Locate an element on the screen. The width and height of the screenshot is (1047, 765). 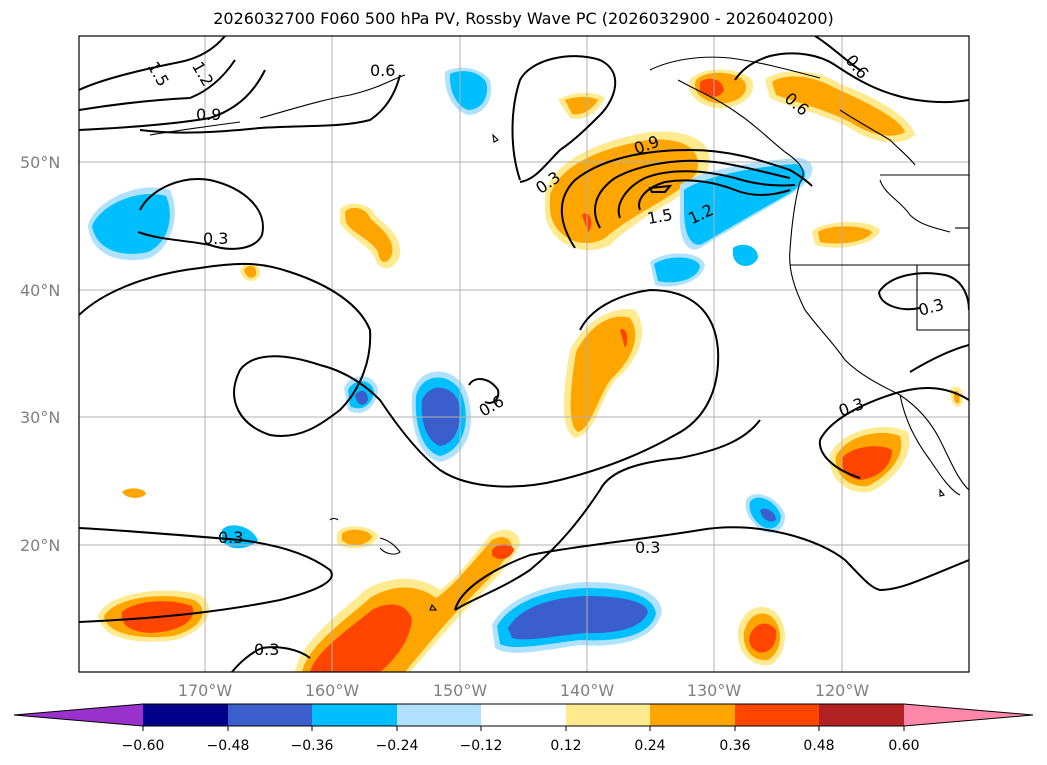
negative-anomaly-north is located at coordinates (290, 164).